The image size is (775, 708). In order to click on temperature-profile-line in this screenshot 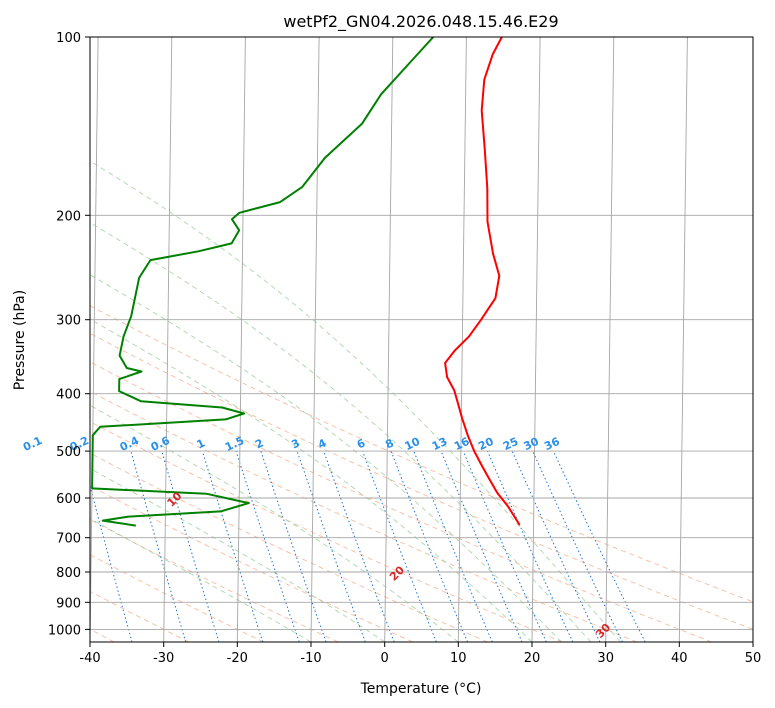, I will do `click(482, 281)`.